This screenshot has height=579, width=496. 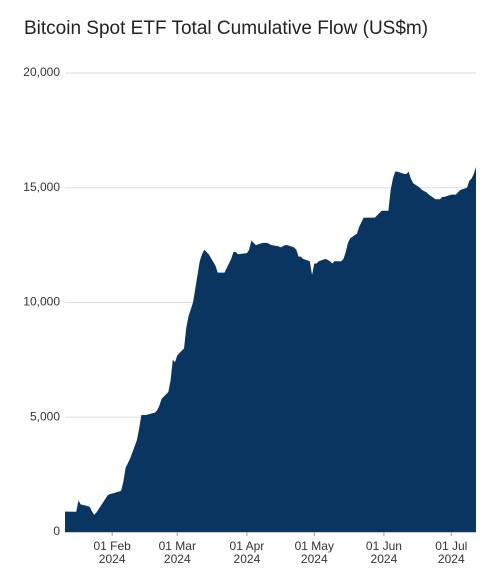 I want to click on x-tick-label: 01 Jul 2024, so click(x=451, y=552).